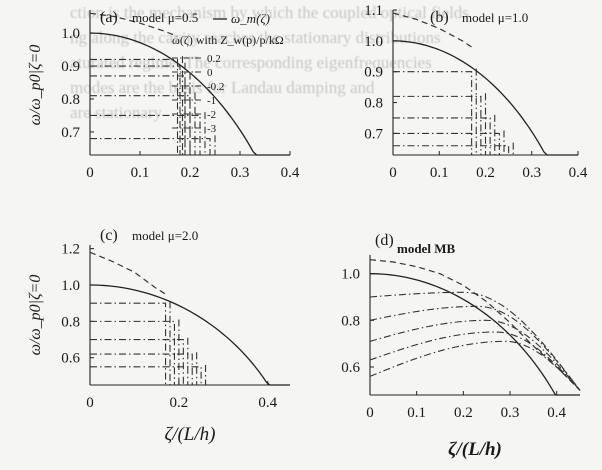 The width and height of the screenshot is (602, 470). I want to click on dashed-curve, so click(475, 325).